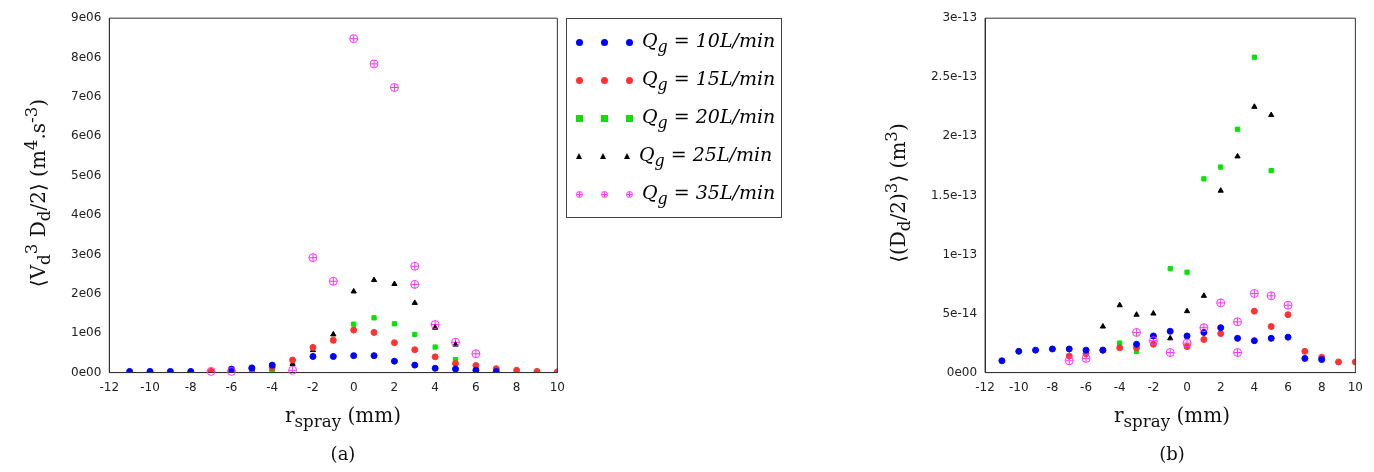  What do you see at coordinates (706, 156) in the screenshot?
I see `legend-label: Q$_{g}$ = 25L/min` at bounding box center [706, 156].